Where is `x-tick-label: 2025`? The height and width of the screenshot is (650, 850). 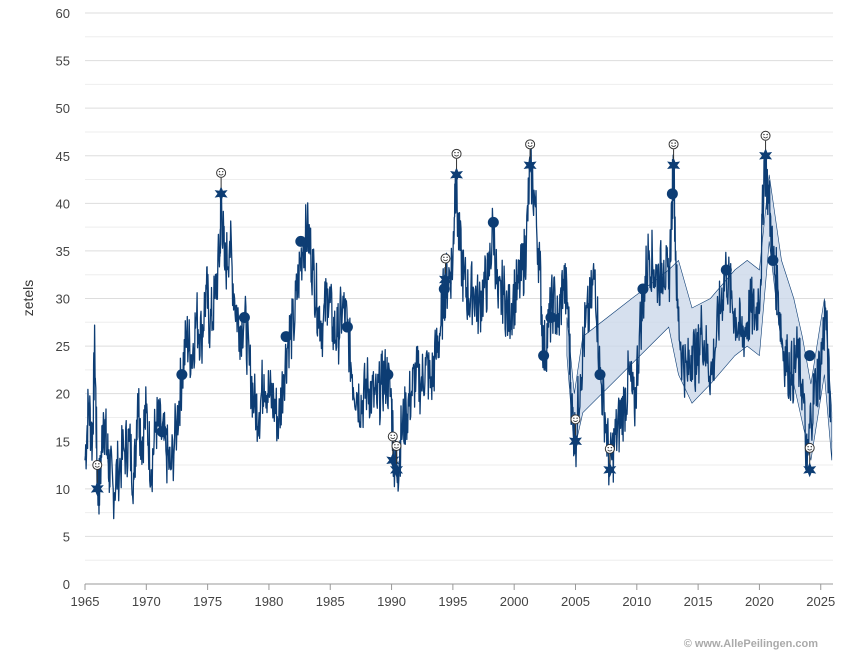 x-tick-label: 2025 is located at coordinates (820, 601).